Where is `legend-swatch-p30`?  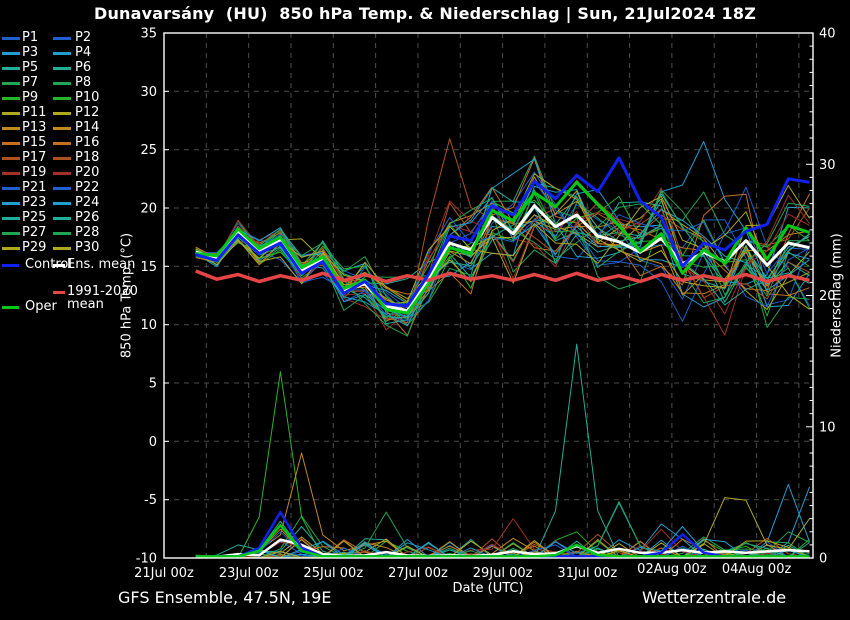
legend-swatch-p30 is located at coordinates (62, 248).